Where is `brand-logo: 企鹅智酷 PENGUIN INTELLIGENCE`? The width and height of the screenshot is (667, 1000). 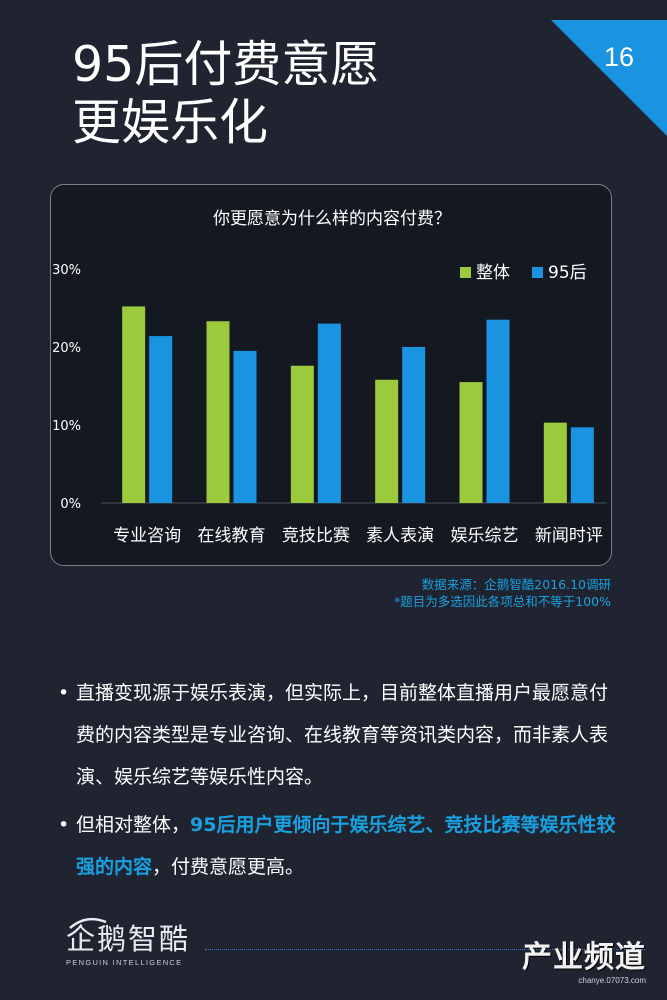 brand-logo: 企鹅智酷 PENGUIN INTELLIGENCE is located at coordinates (128, 942).